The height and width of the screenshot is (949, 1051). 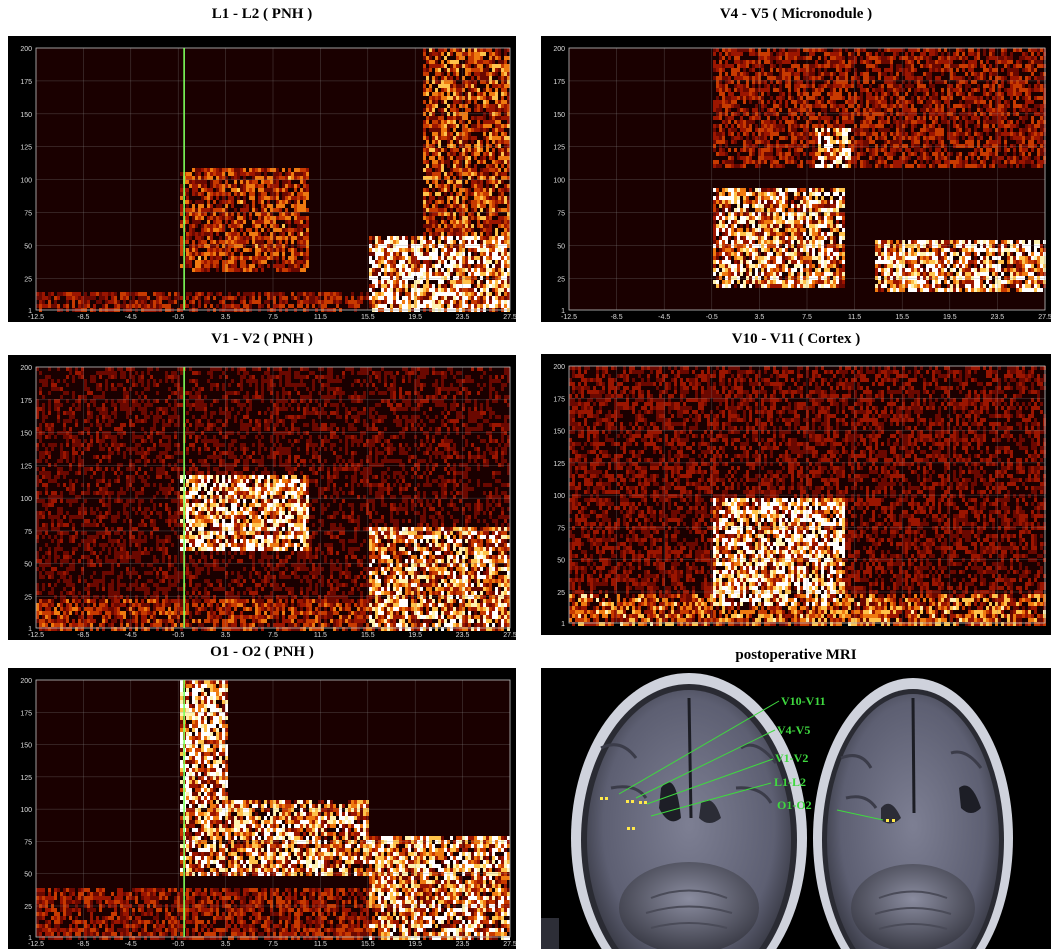 What do you see at coordinates (796, 339) in the screenshot?
I see `panel-title: V10 - V11 ( Cortex )` at bounding box center [796, 339].